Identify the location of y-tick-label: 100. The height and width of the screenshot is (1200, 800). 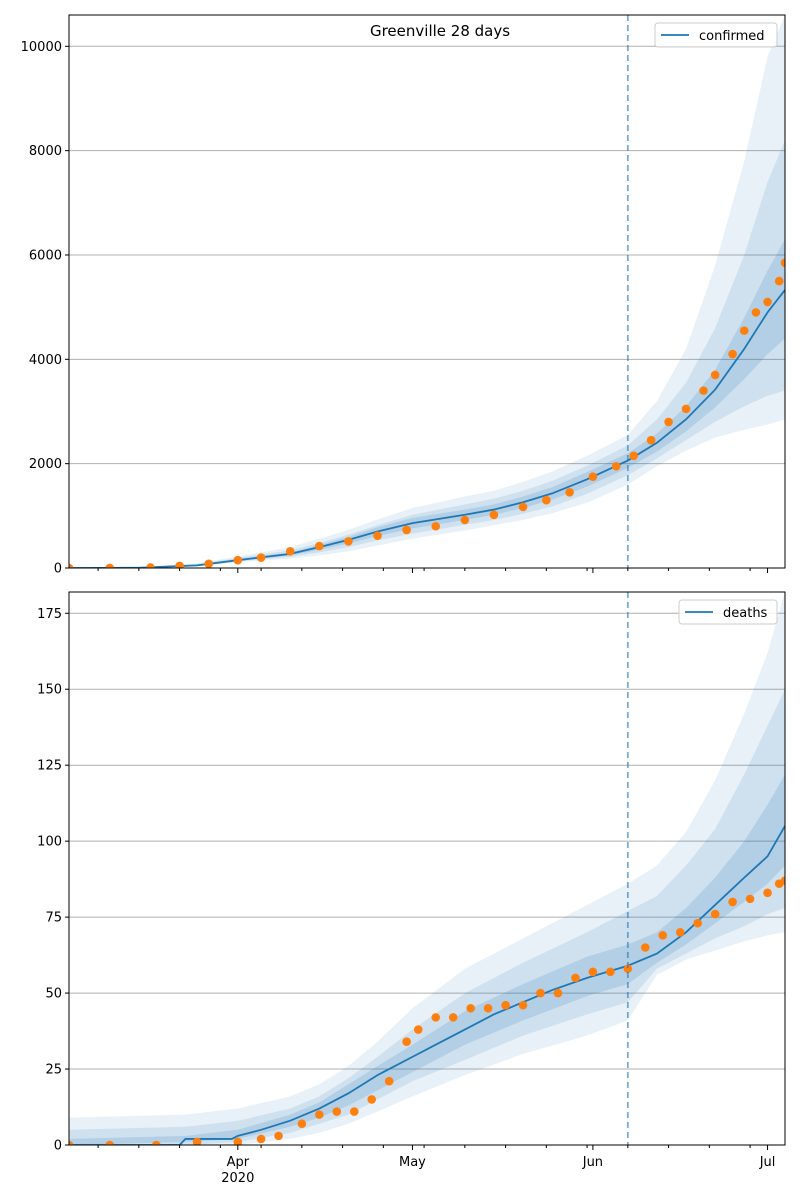
(49, 842).